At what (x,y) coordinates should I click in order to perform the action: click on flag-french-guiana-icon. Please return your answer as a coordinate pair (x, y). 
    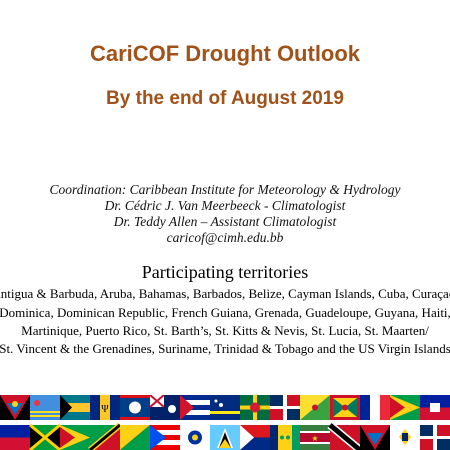
    Looking at the image, I should click on (315, 407).